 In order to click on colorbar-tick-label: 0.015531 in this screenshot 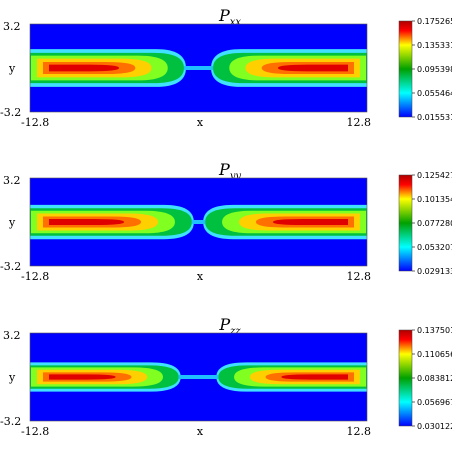, I will do `click(434, 117)`.